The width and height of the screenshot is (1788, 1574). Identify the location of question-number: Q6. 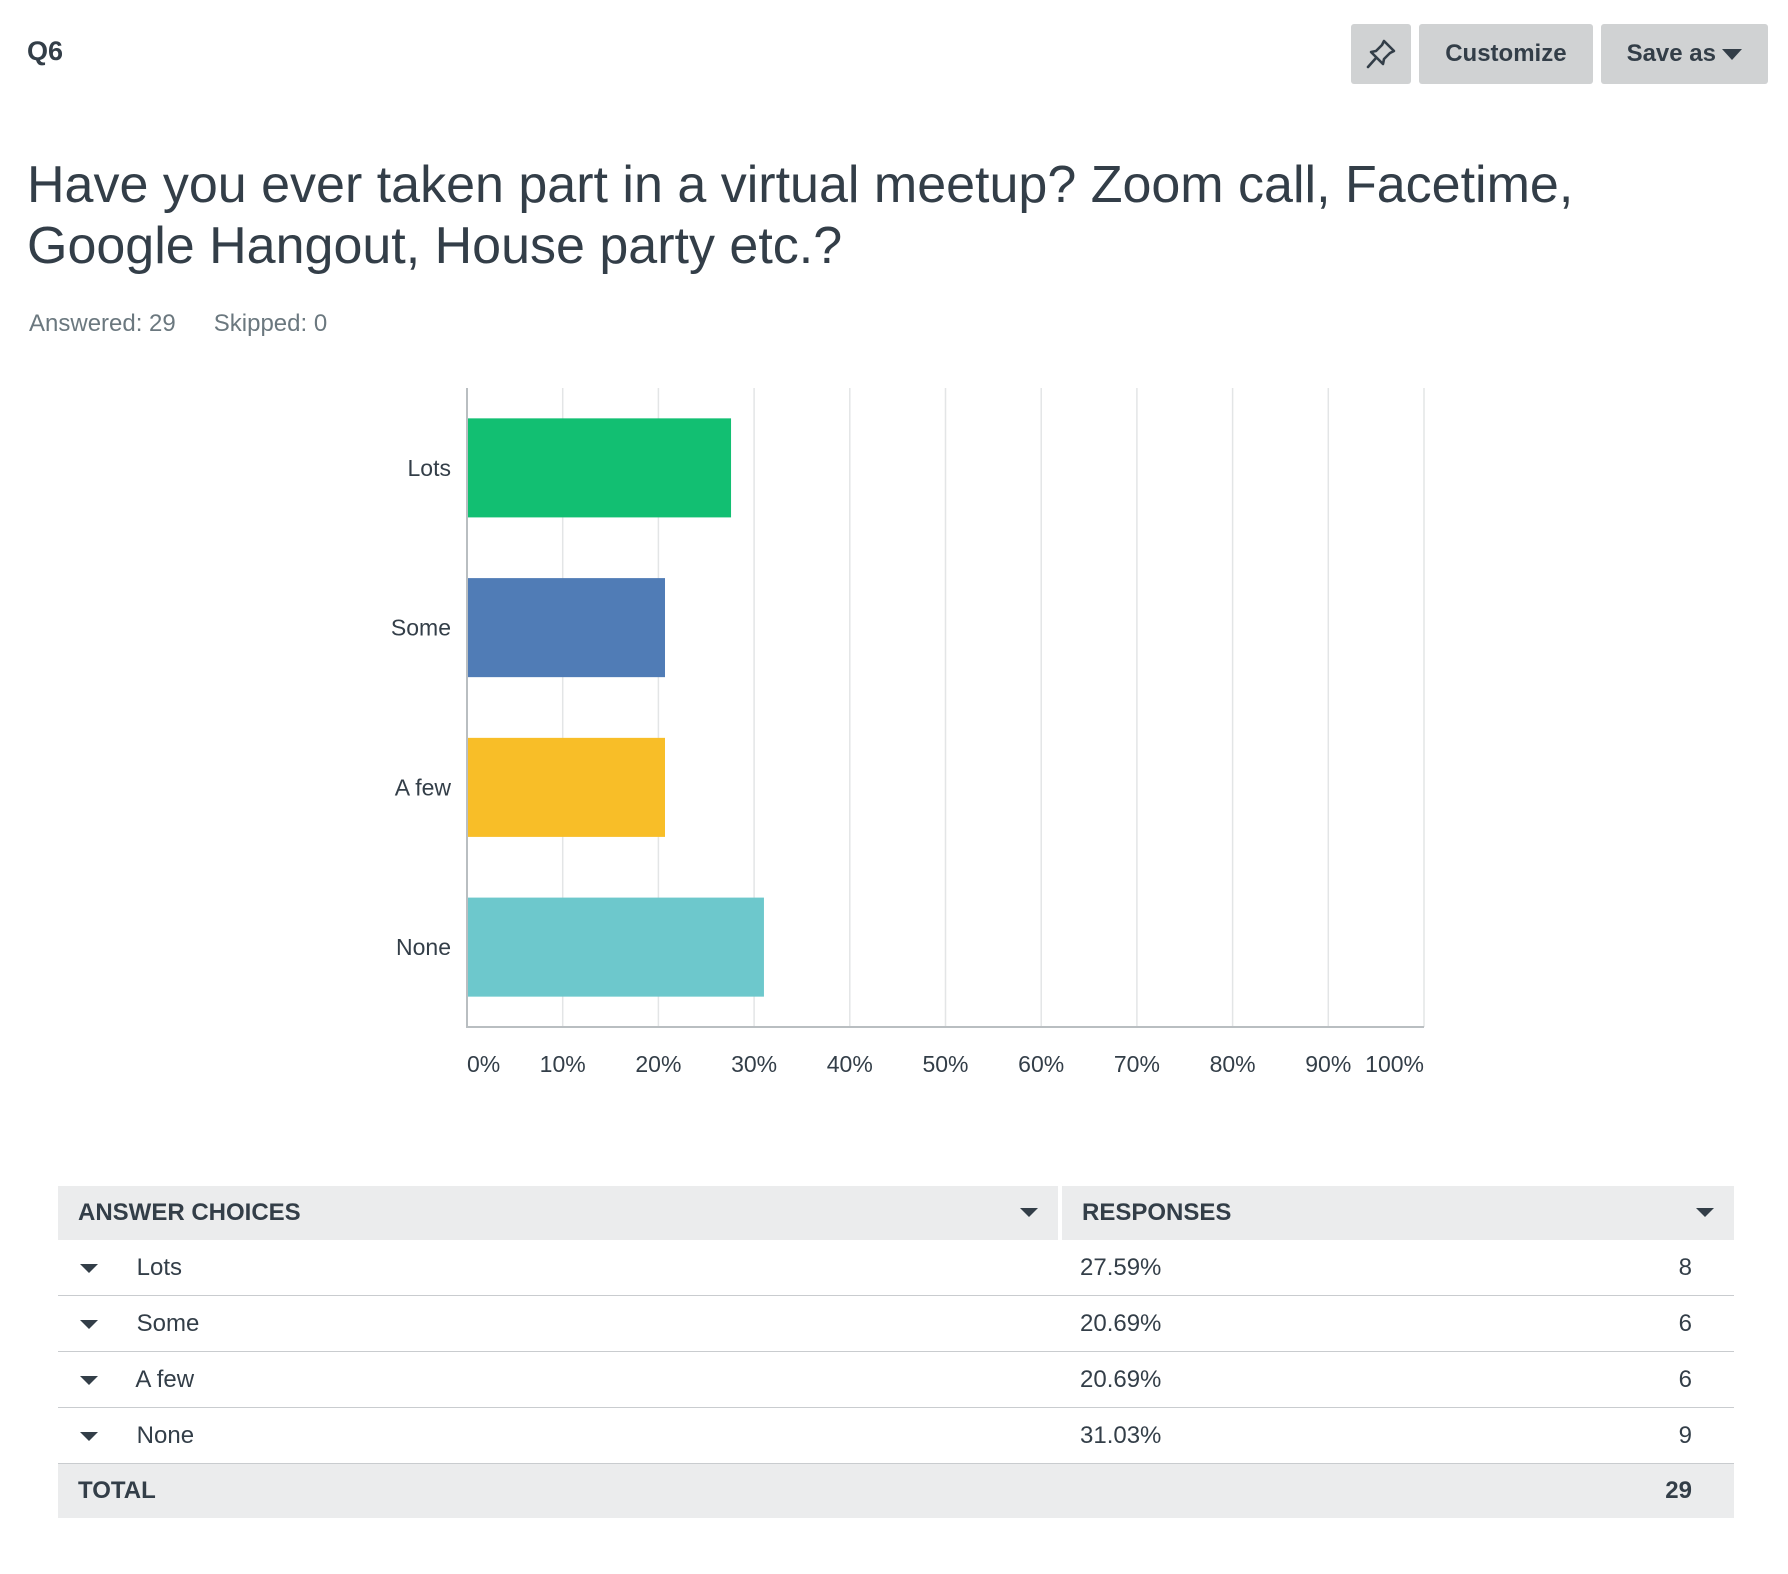
(45, 51).